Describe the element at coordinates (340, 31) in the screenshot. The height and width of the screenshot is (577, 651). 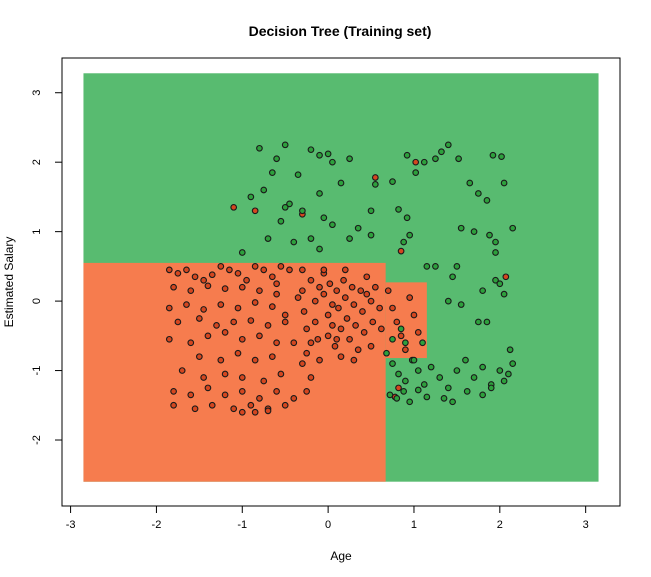
I see `chart-title: Decision Tree (Training set)` at that location.